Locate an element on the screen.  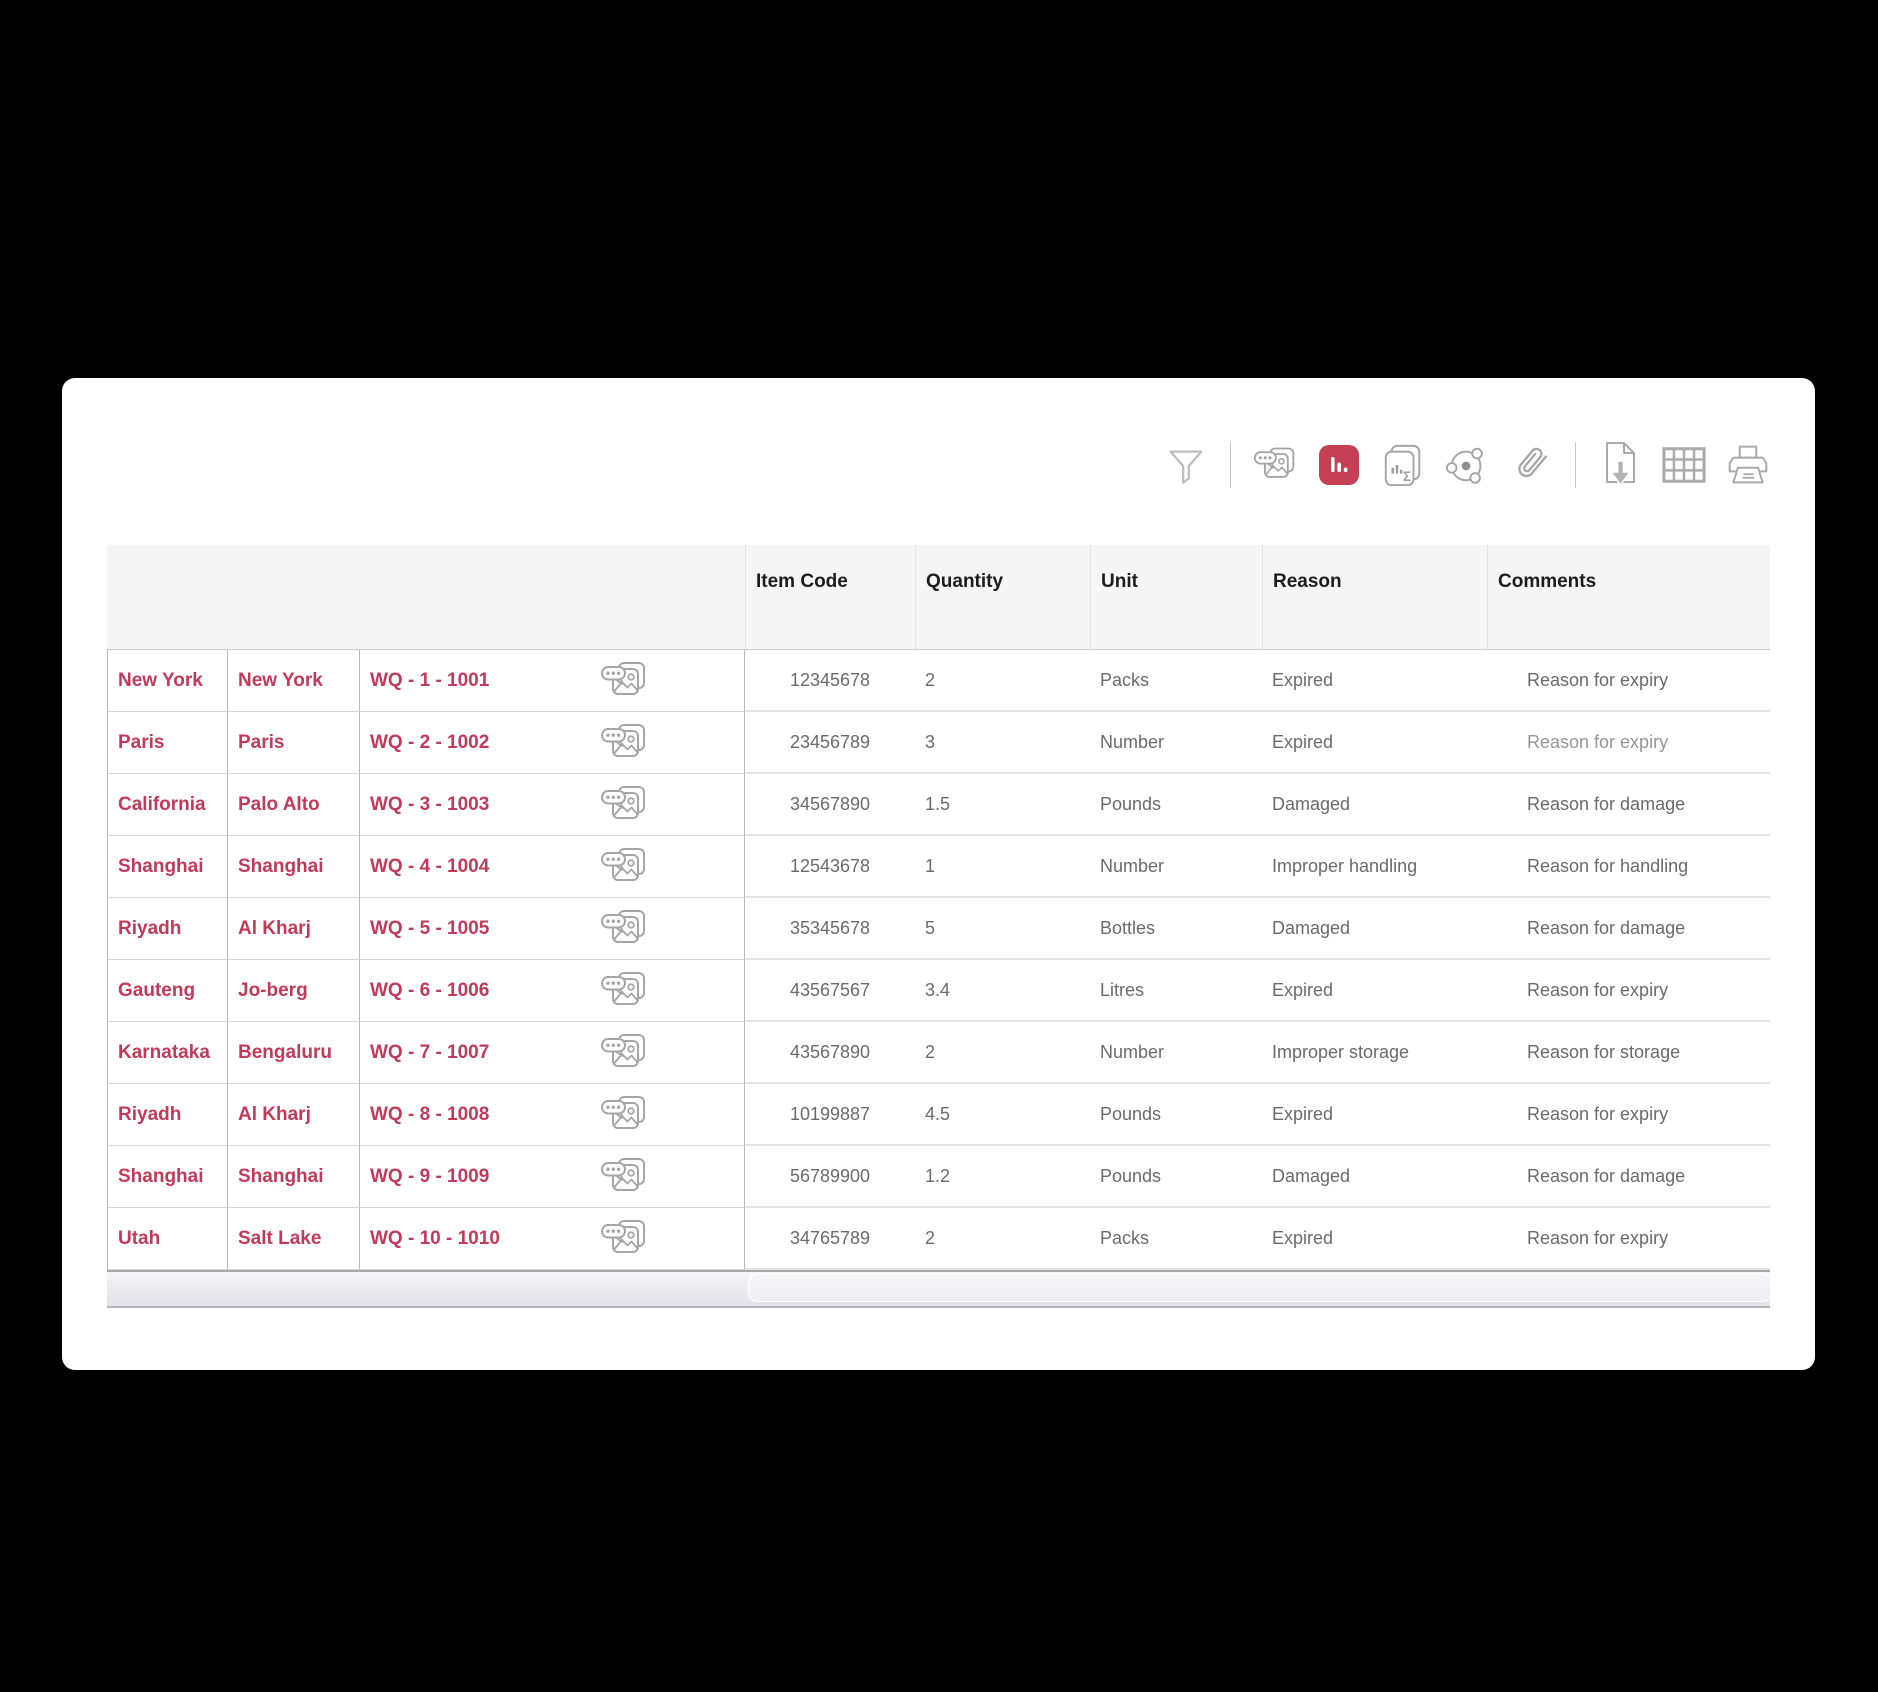
code-cell: WQ - 8 - 1008 is located at coordinates (552, 1115).